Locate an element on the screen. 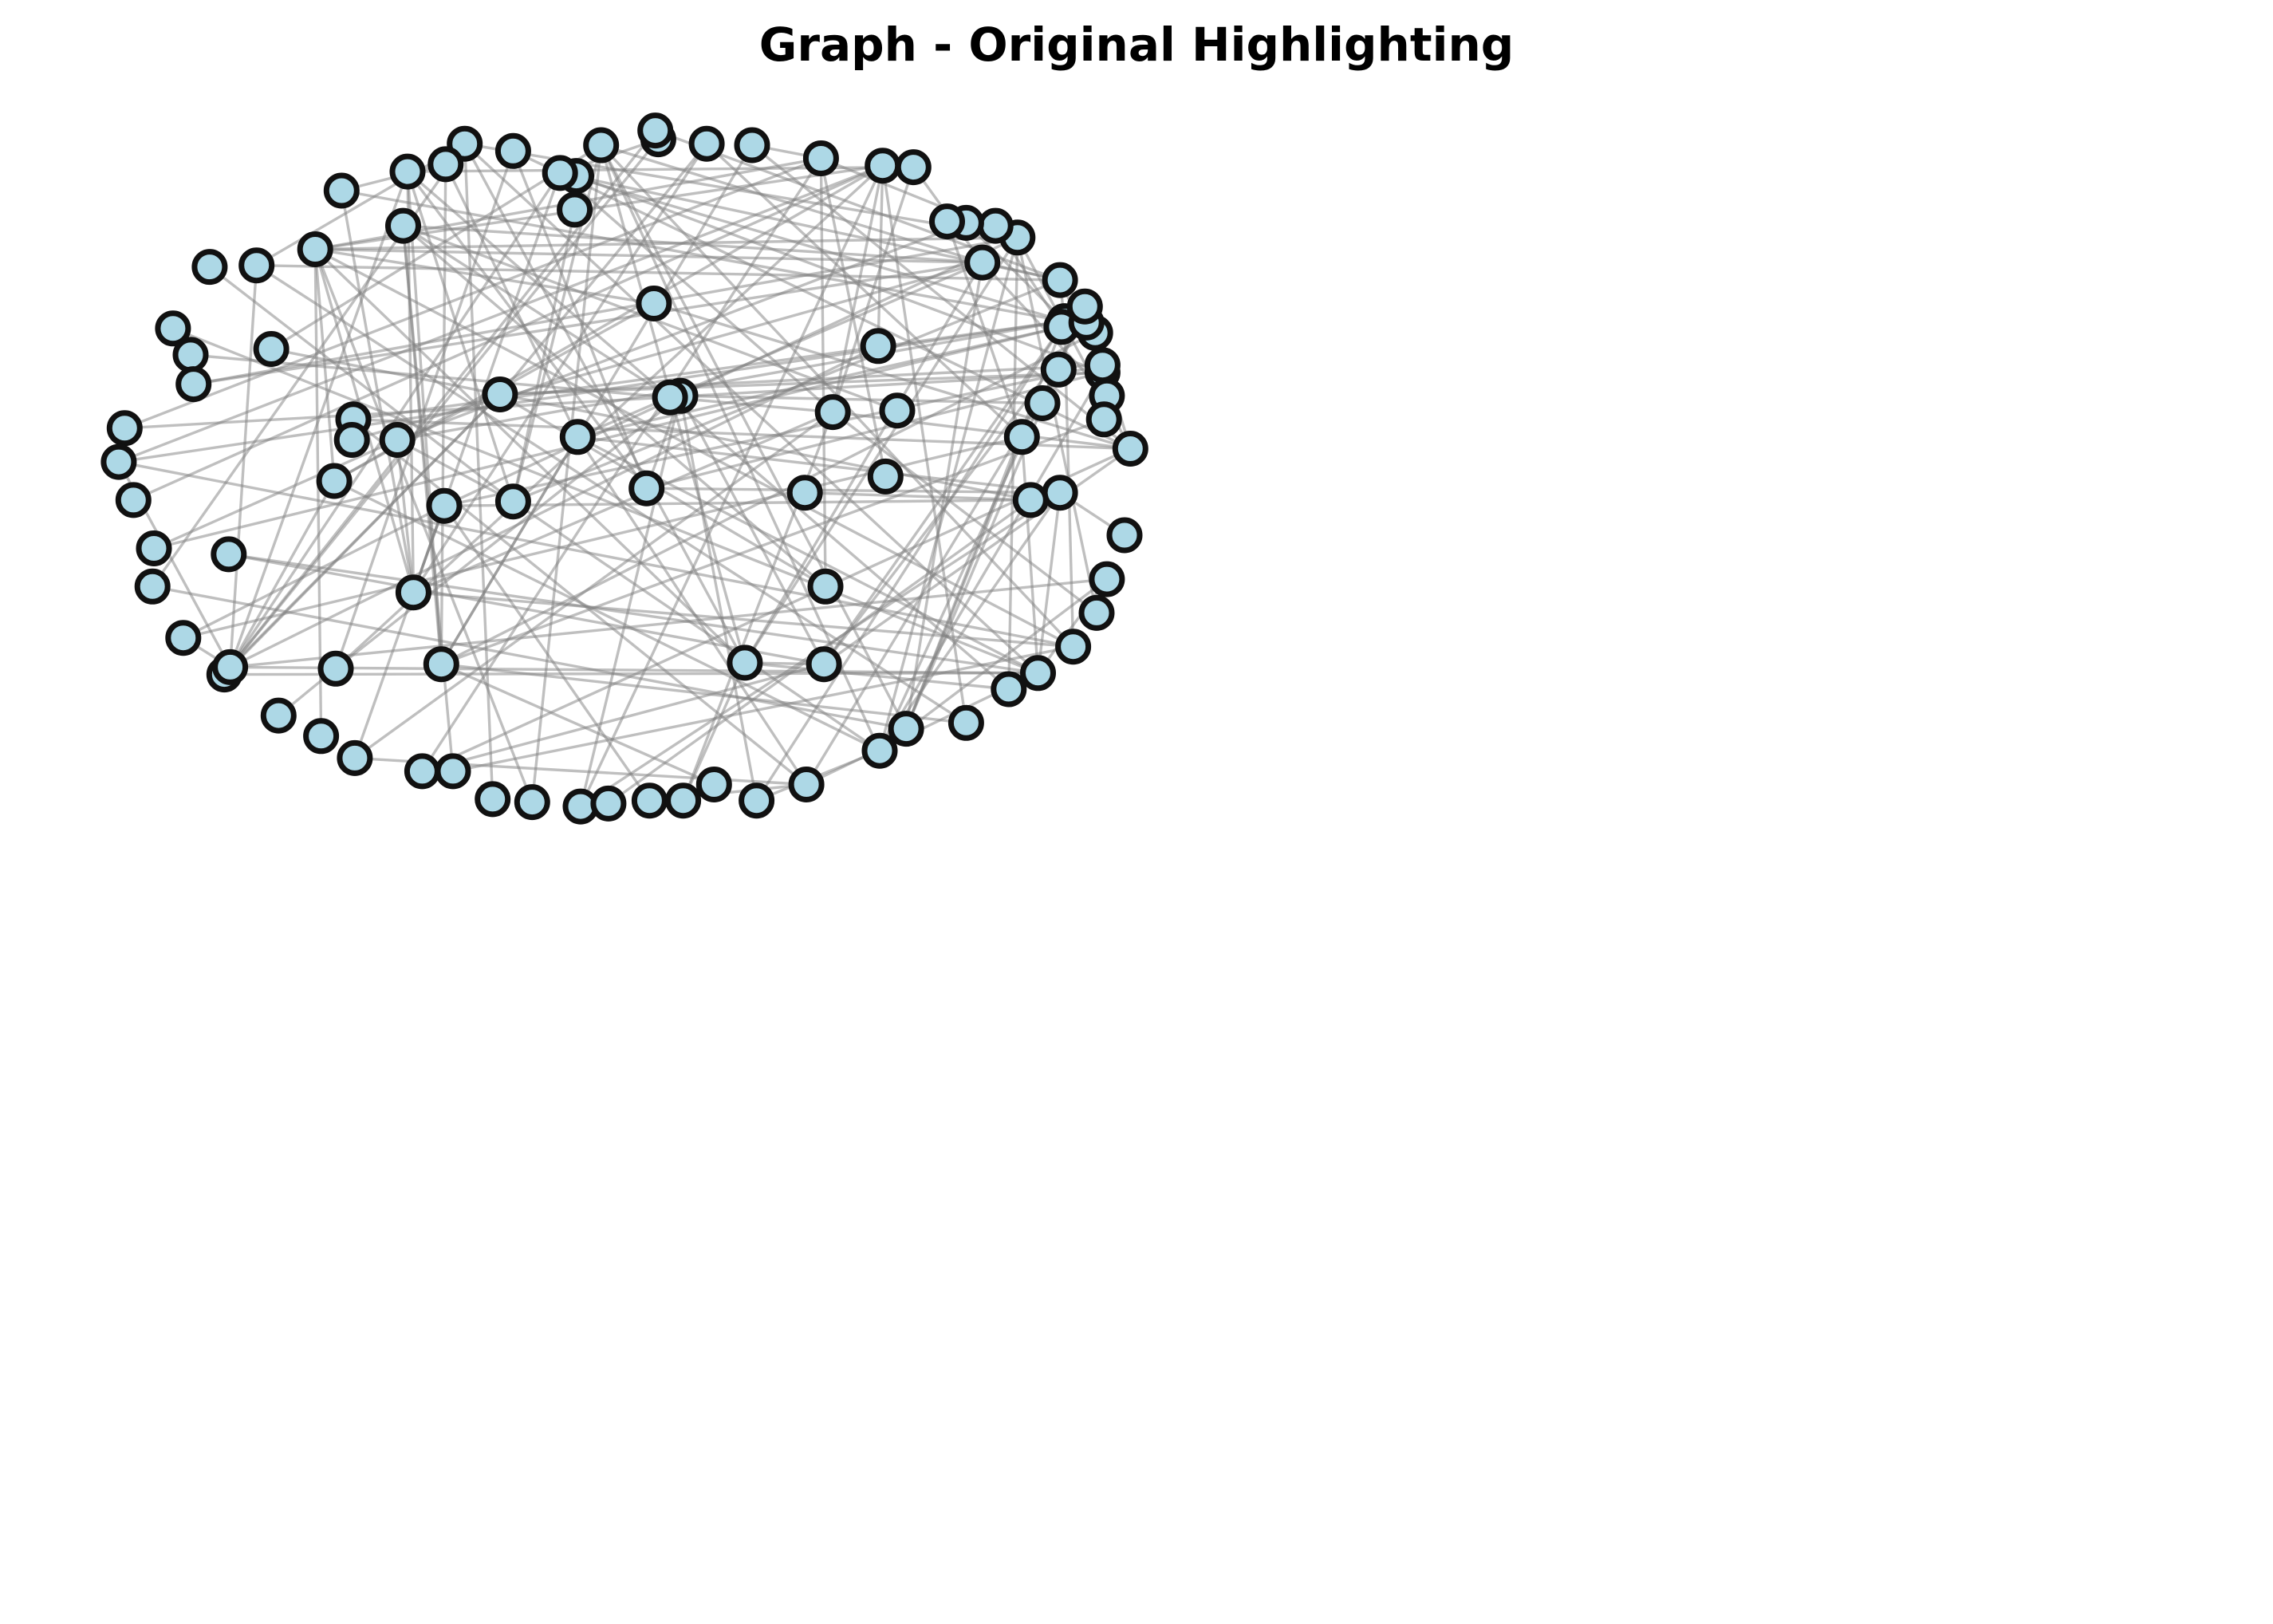  graph-title: Graph - Original Highlighting is located at coordinates (1136, 45).